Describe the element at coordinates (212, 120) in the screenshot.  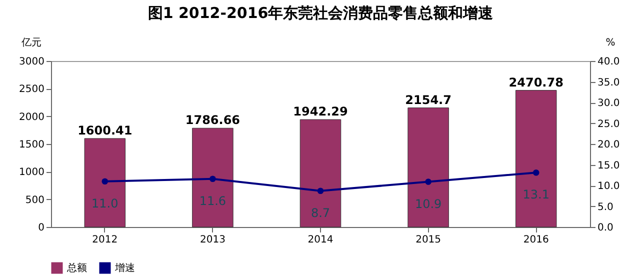
I see `data-label: 1786.66` at that location.